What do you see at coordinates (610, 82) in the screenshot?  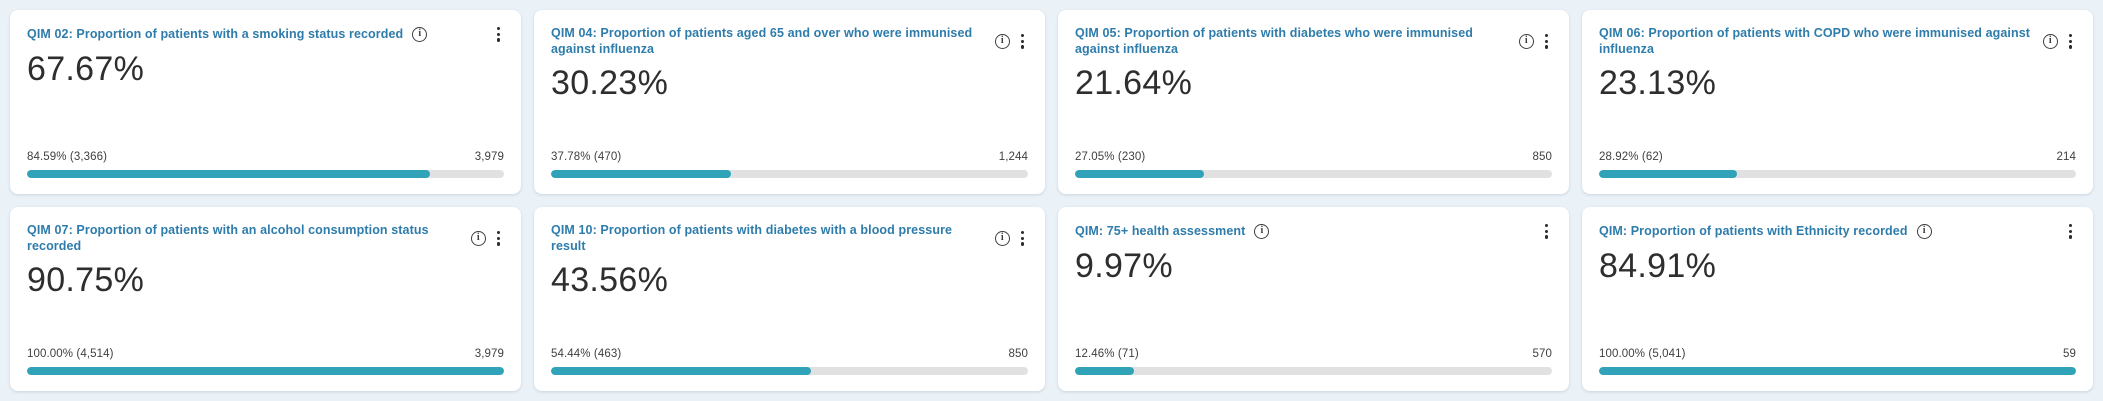 I see `metric-value: 30.23%` at bounding box center [610, 82].